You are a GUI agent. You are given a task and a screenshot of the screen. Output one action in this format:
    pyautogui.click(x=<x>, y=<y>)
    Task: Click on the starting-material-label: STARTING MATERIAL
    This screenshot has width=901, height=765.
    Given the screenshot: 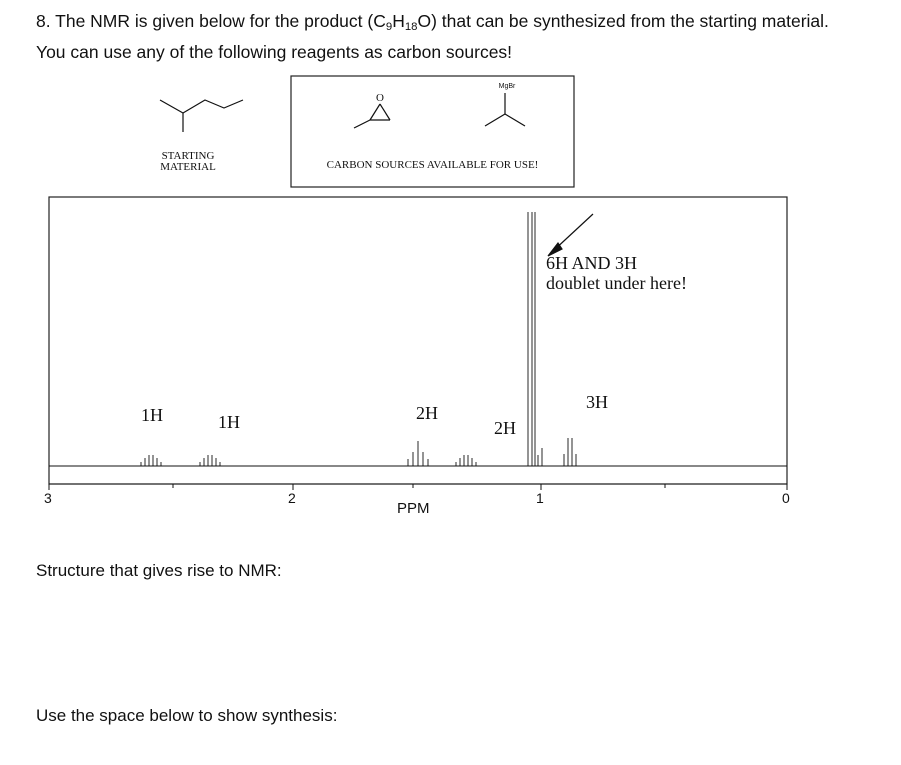 What is the action you would take?
    pyautogui.click(x=188, y=162)
    